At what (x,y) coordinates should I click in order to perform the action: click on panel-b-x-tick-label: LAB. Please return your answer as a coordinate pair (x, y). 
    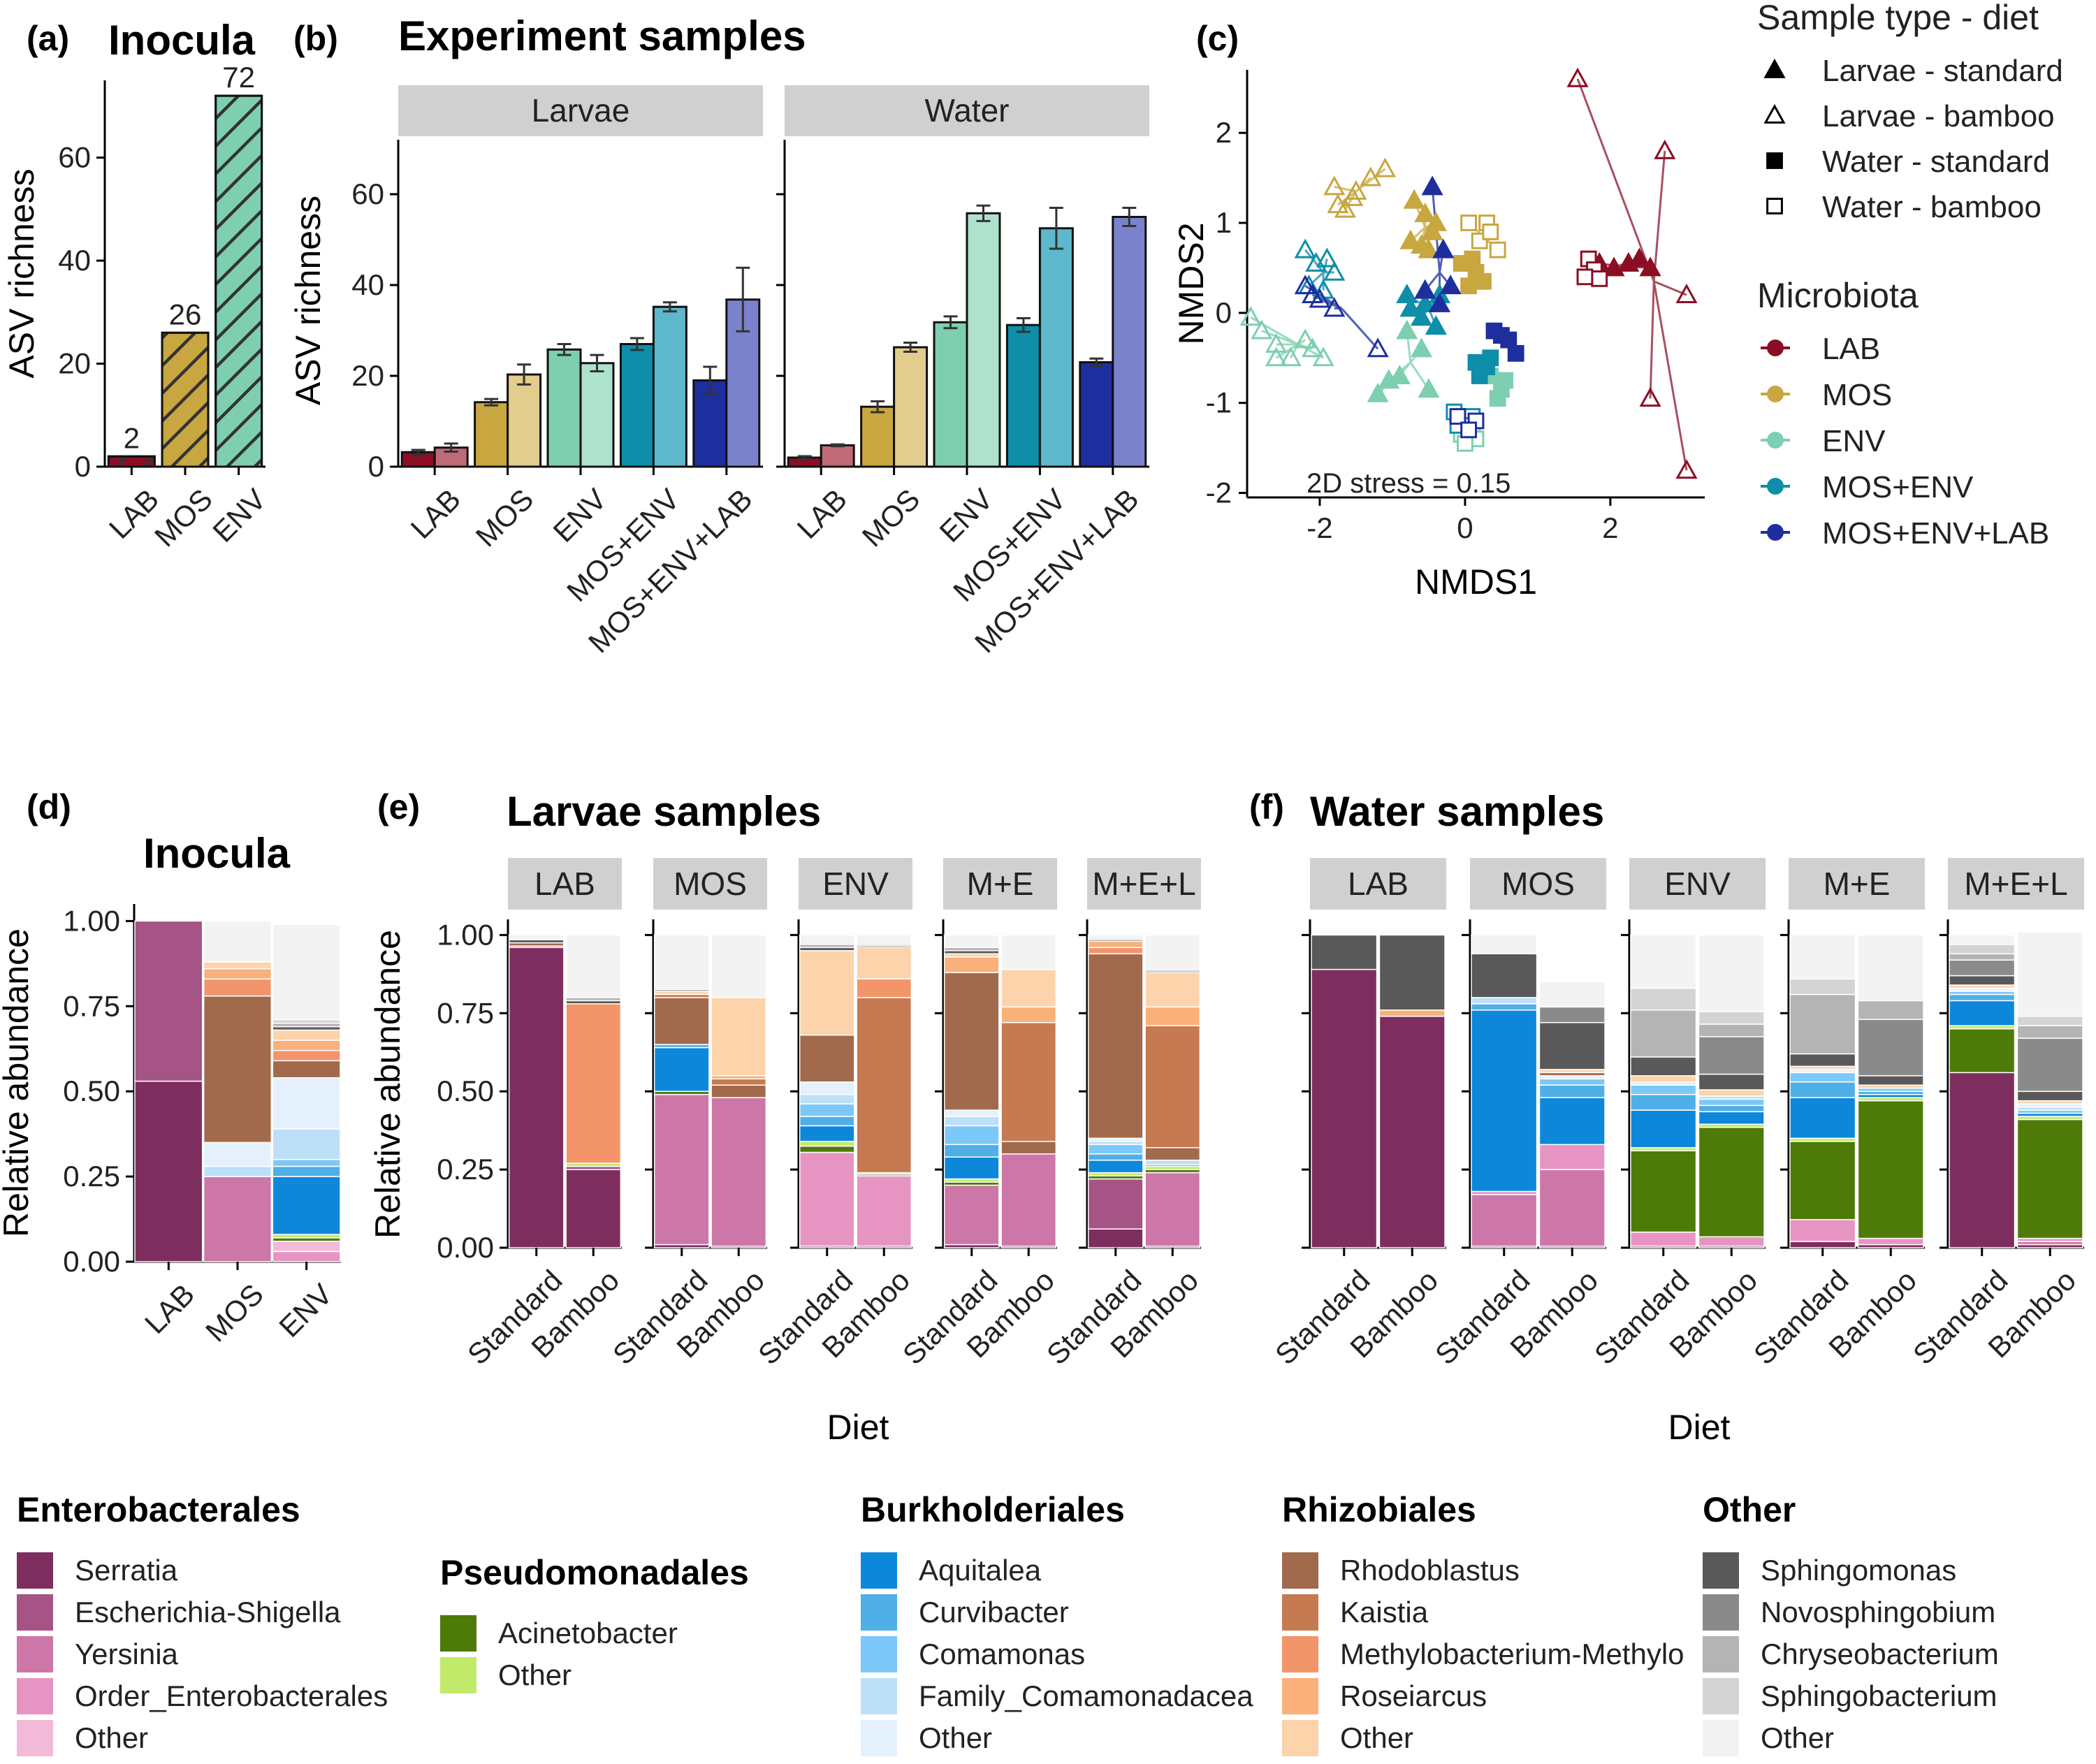
    Looking at the image, I should click on (822, 514).